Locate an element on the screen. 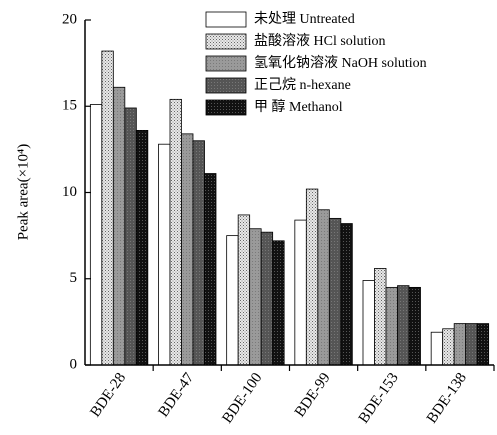 Image resolution: width=497 pixels, height=435 pixels. x-category-label: BDE-99 is located at coordinates (313, 395).